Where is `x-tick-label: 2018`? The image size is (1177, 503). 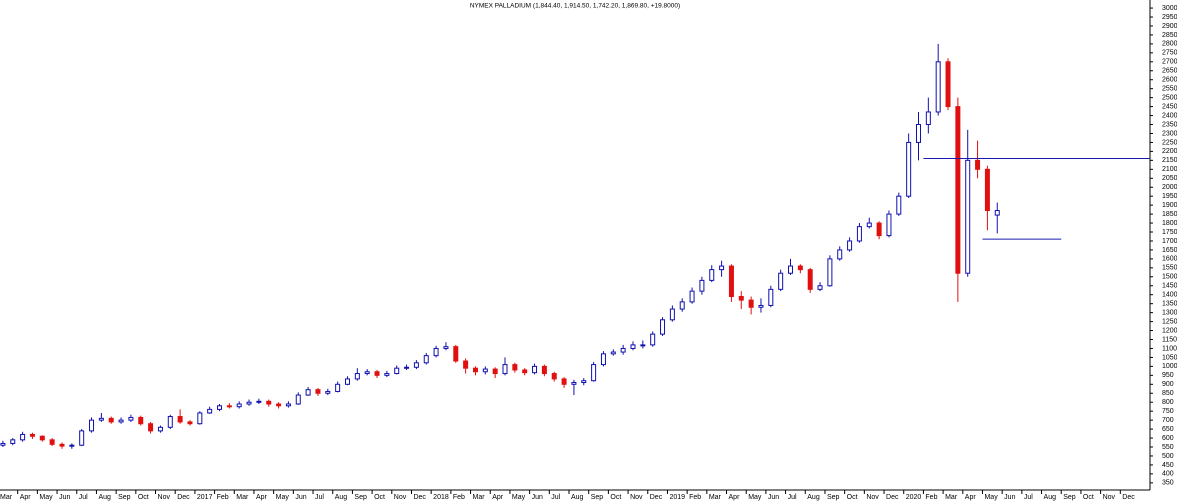 x-tick-label: 2018 is located at coordinates (441, 497).